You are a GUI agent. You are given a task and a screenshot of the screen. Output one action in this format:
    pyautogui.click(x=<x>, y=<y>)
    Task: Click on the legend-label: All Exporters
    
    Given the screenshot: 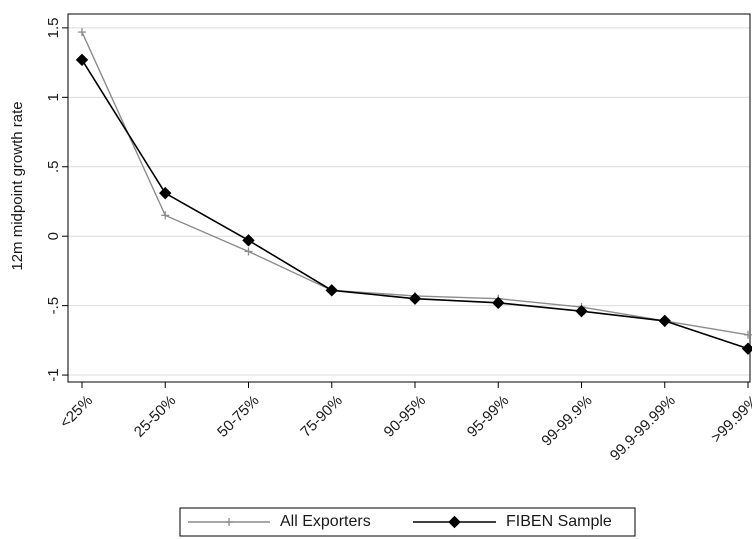 What is the action you would take?
    pyautogui.click(x=325, y=521)
    